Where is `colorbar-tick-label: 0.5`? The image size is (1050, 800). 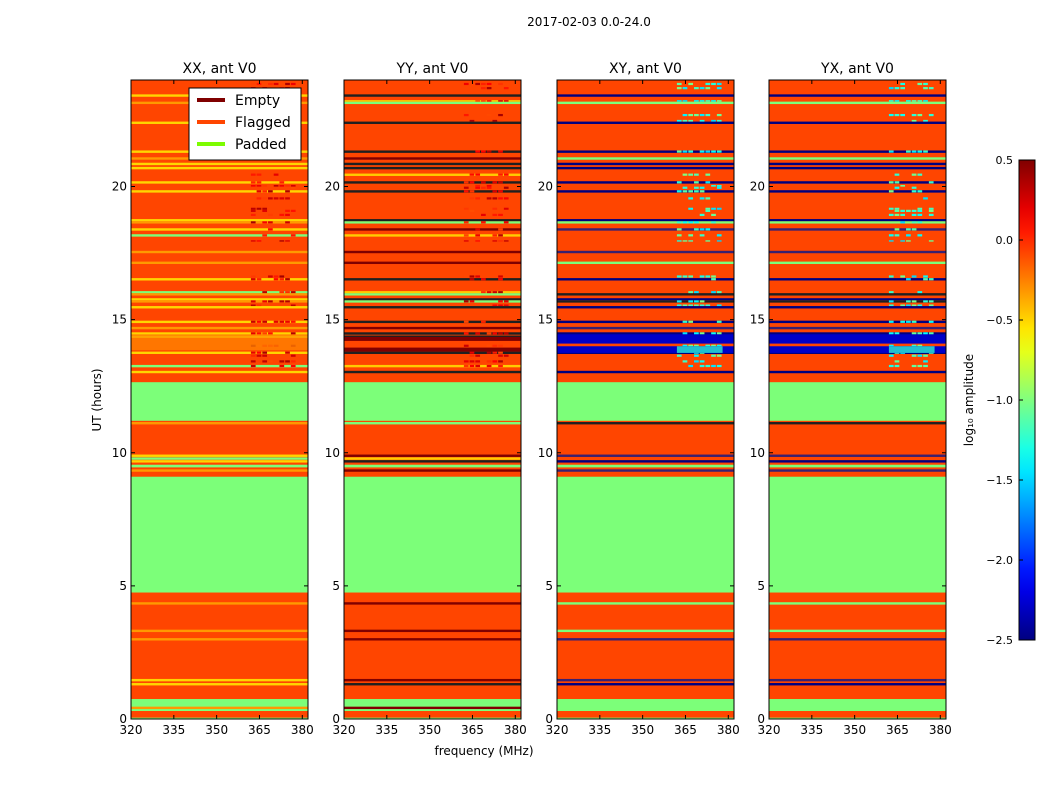
colorbar-tick-label: 0.5 is located at coordinates (1005, 160).